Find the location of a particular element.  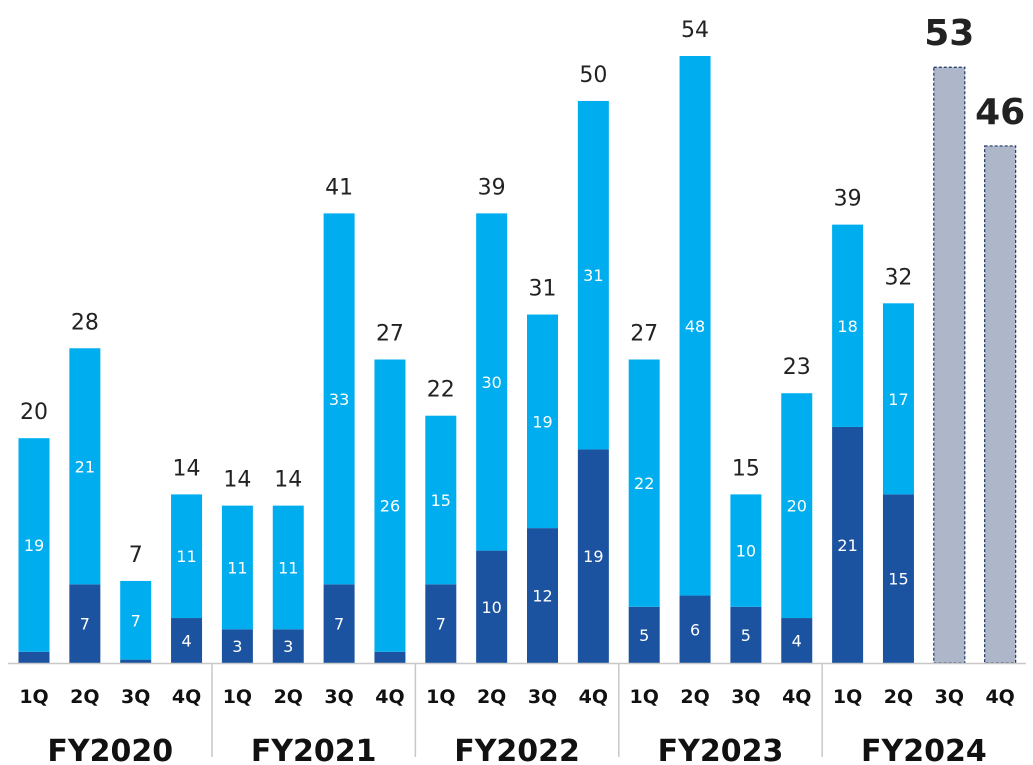

bar-total-label: 23 is located at coordinates (797, 367).